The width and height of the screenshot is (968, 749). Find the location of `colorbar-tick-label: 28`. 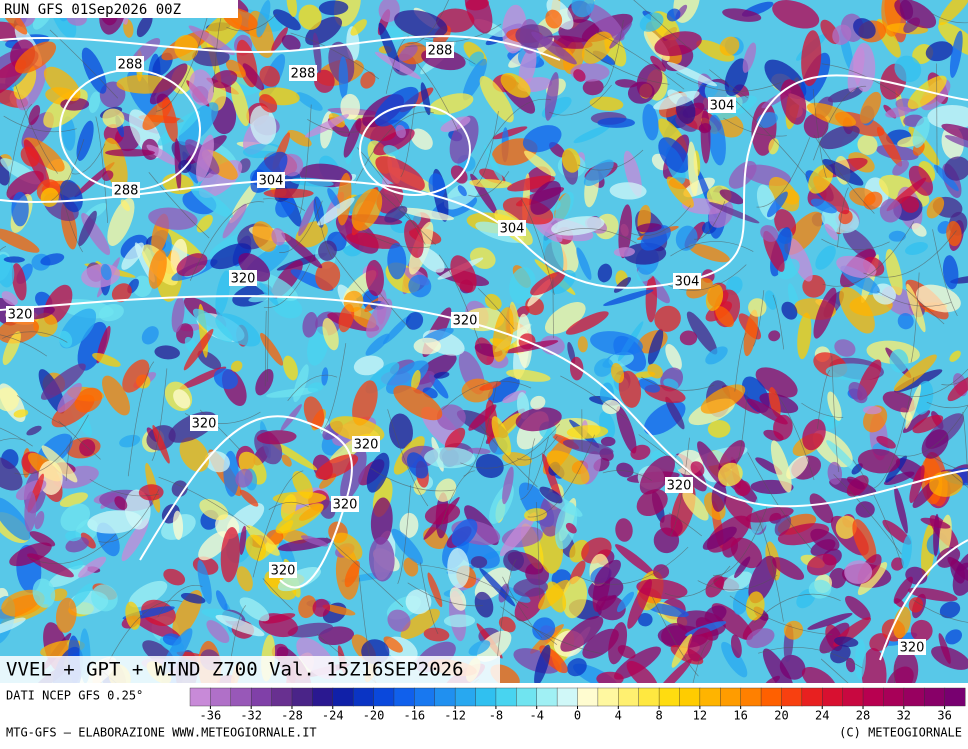

colorbar-tick-label: 28 is located at coordinates (863, 716).